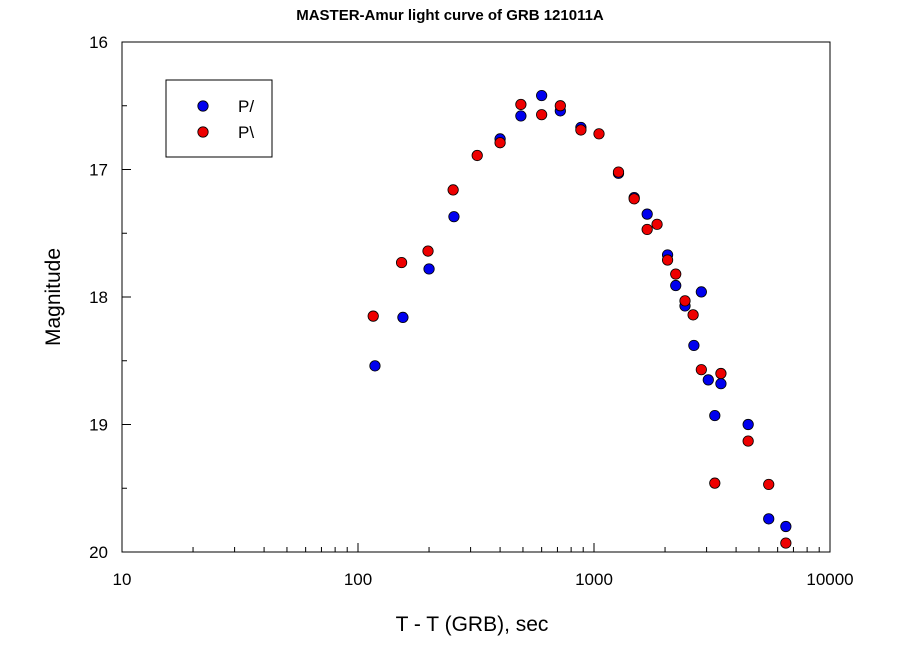 The height and width of the screenshot is (650, 900). Describe the element at coordinates (472, 624) in the screenshot. I see `x-axis-label: T - T (GRB), sec` at that location.